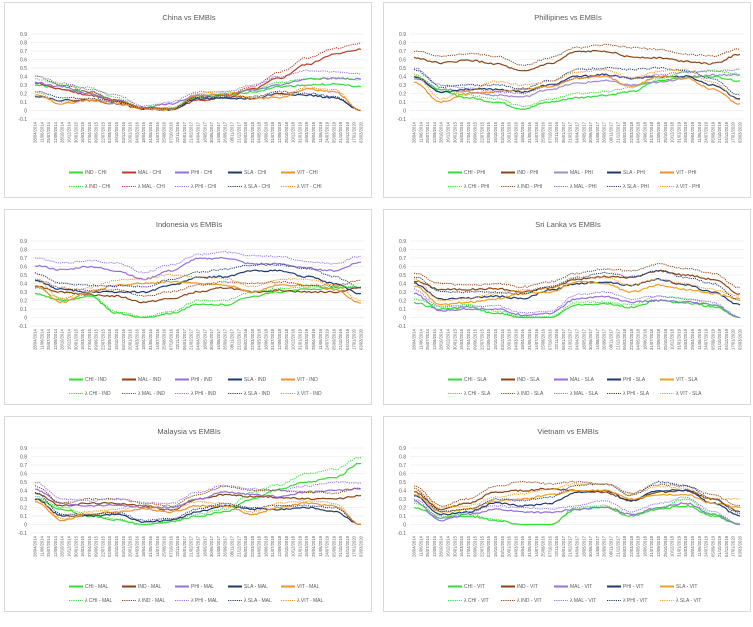 This screenshot has height=627, width=753. I want to click on legend-label: VIT - MAL, so click(308, 587).